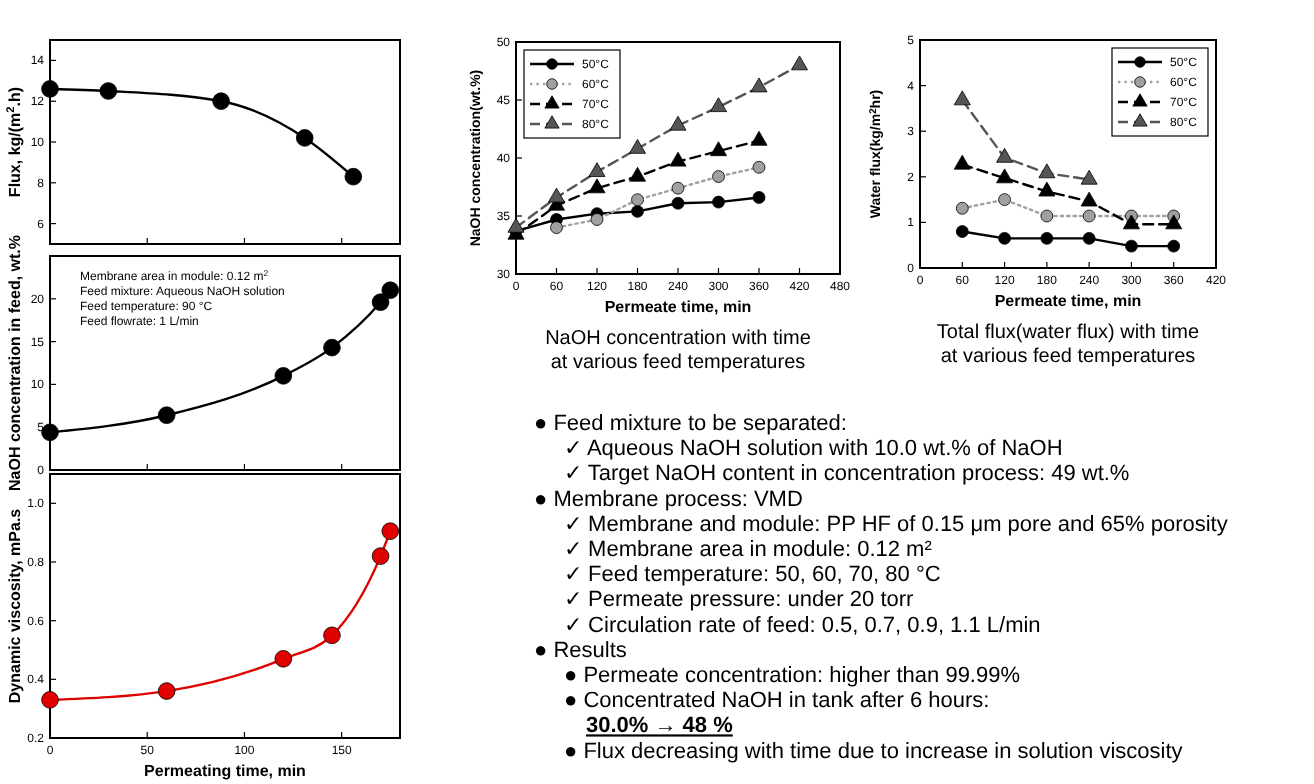 The height and width of the screenshot is (784, 1314). What do you see at coordinates (660, 726) in the screenshot?
I see `text: 30.0% → 48 %` at bounding box center [660, 726].